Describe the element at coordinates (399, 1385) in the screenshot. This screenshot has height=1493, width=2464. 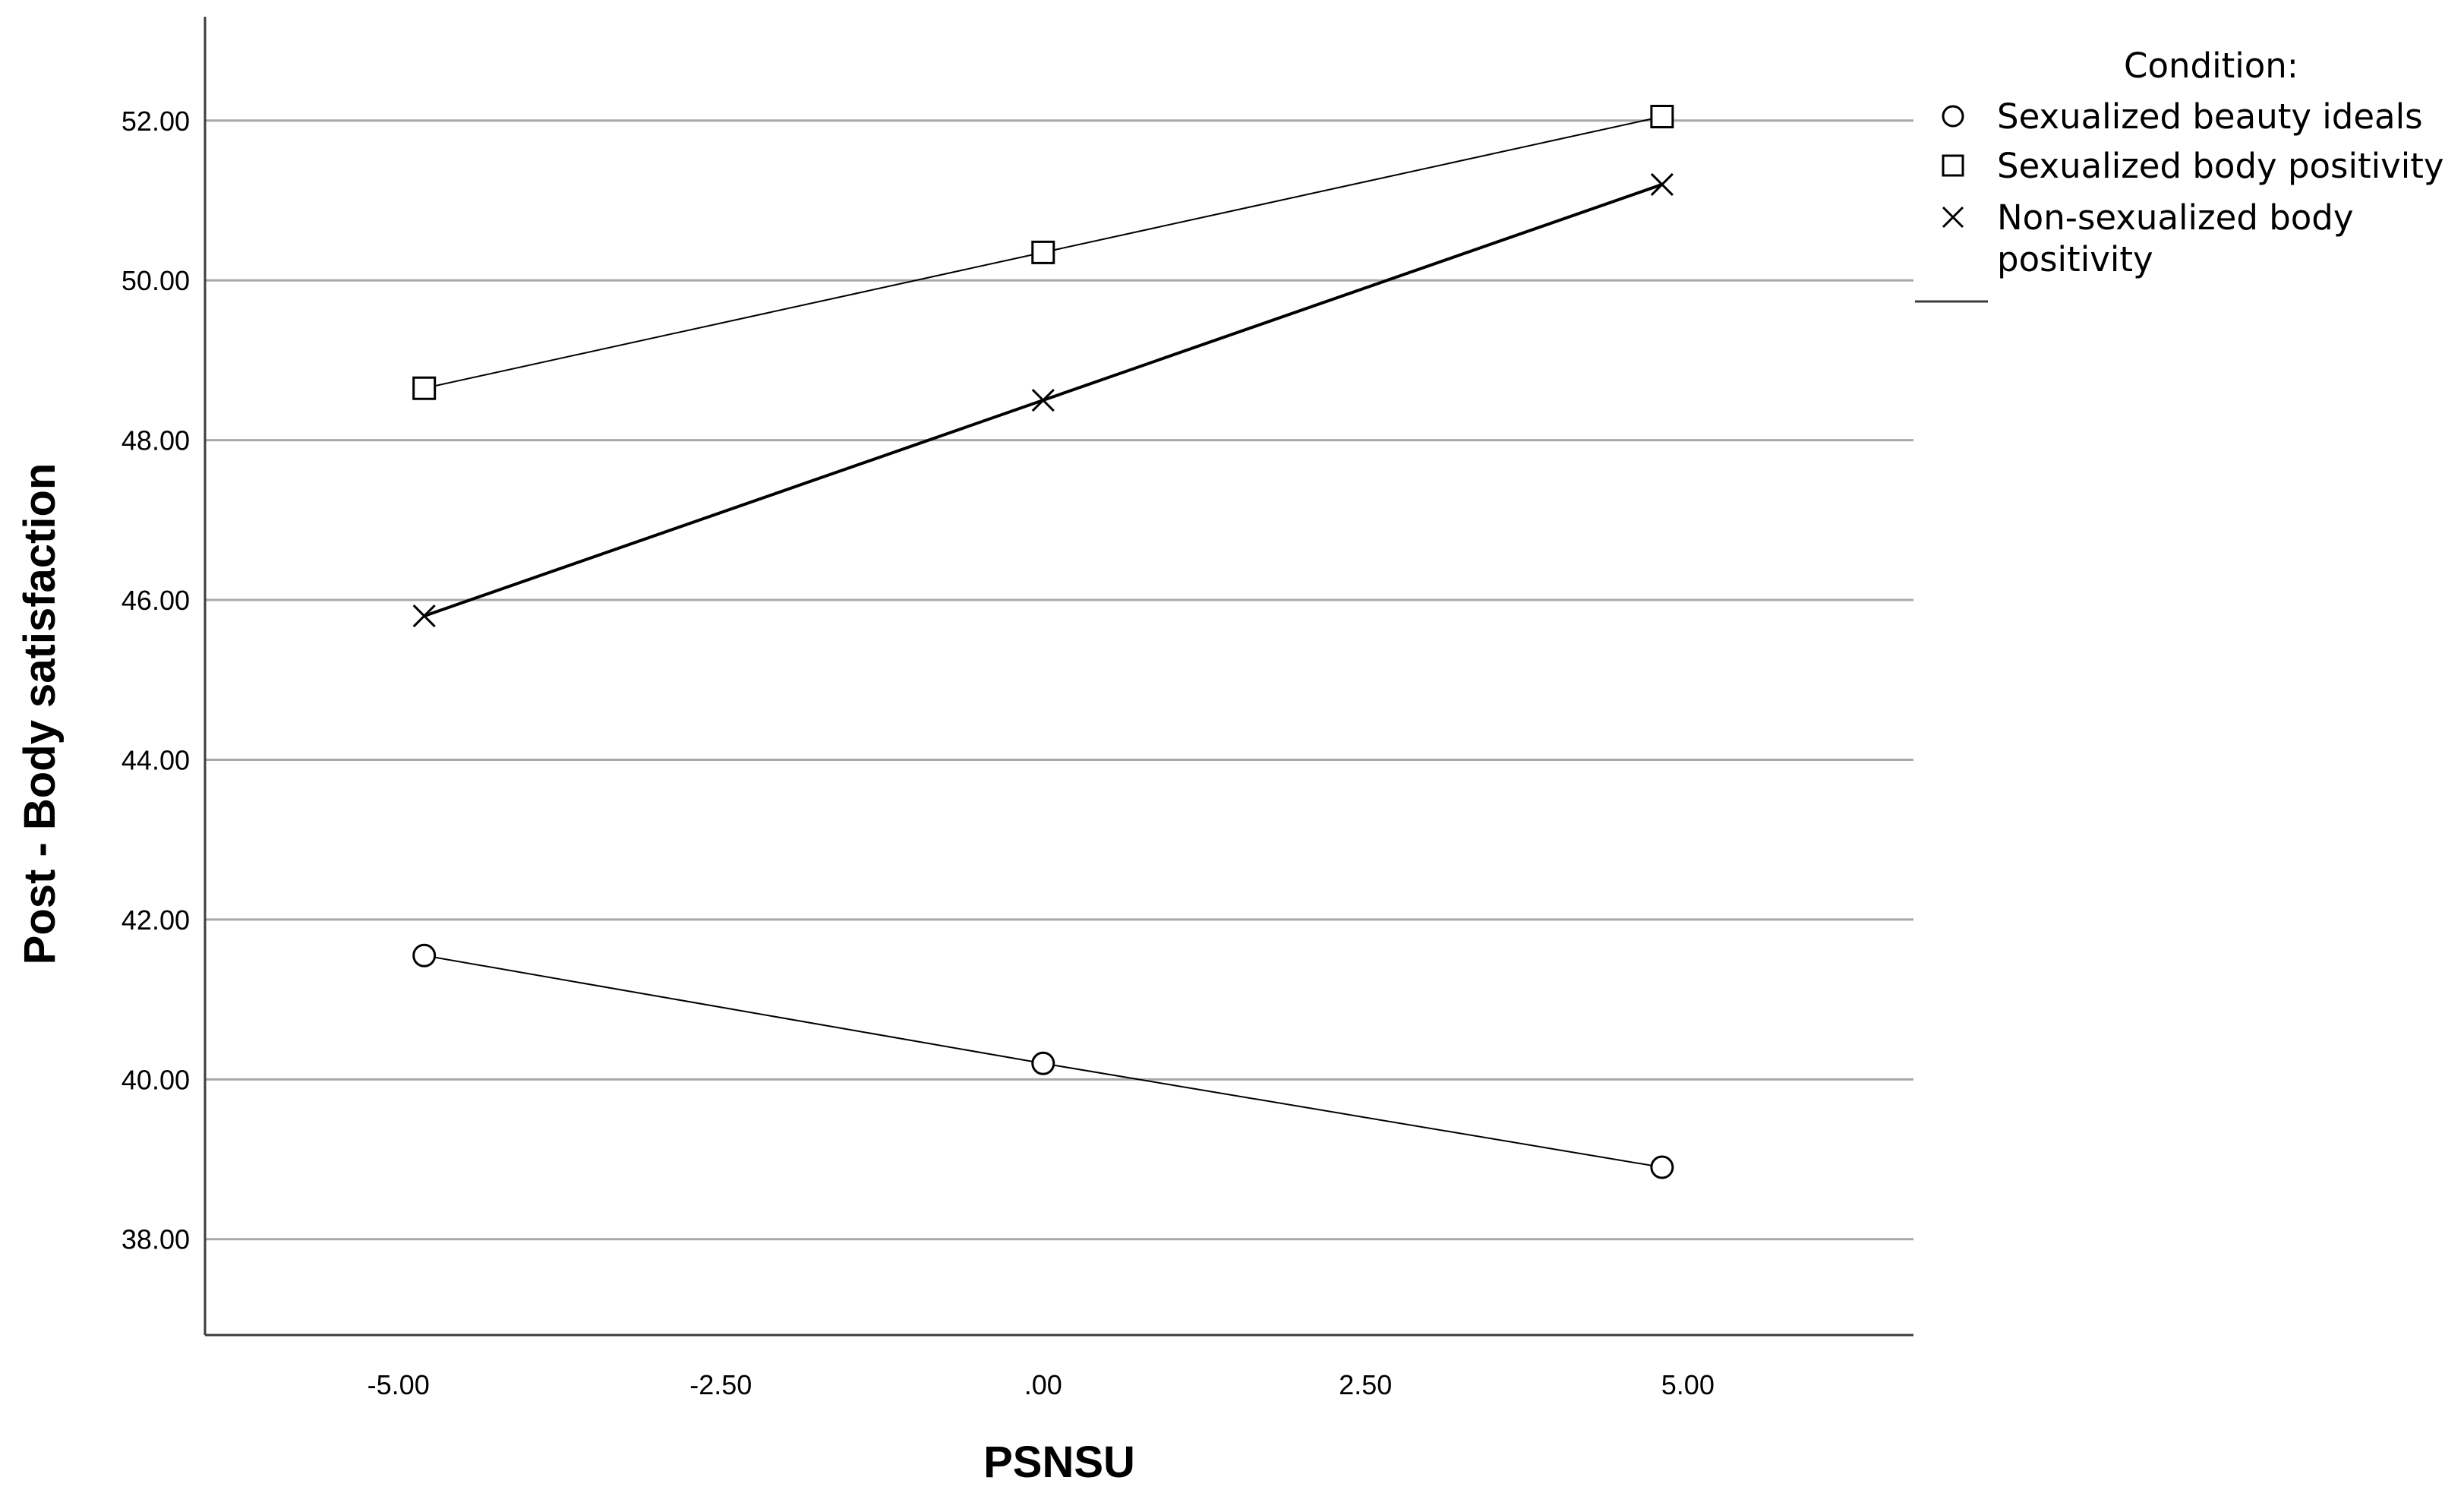
I see `x-tick-label: -5.00` at that location.